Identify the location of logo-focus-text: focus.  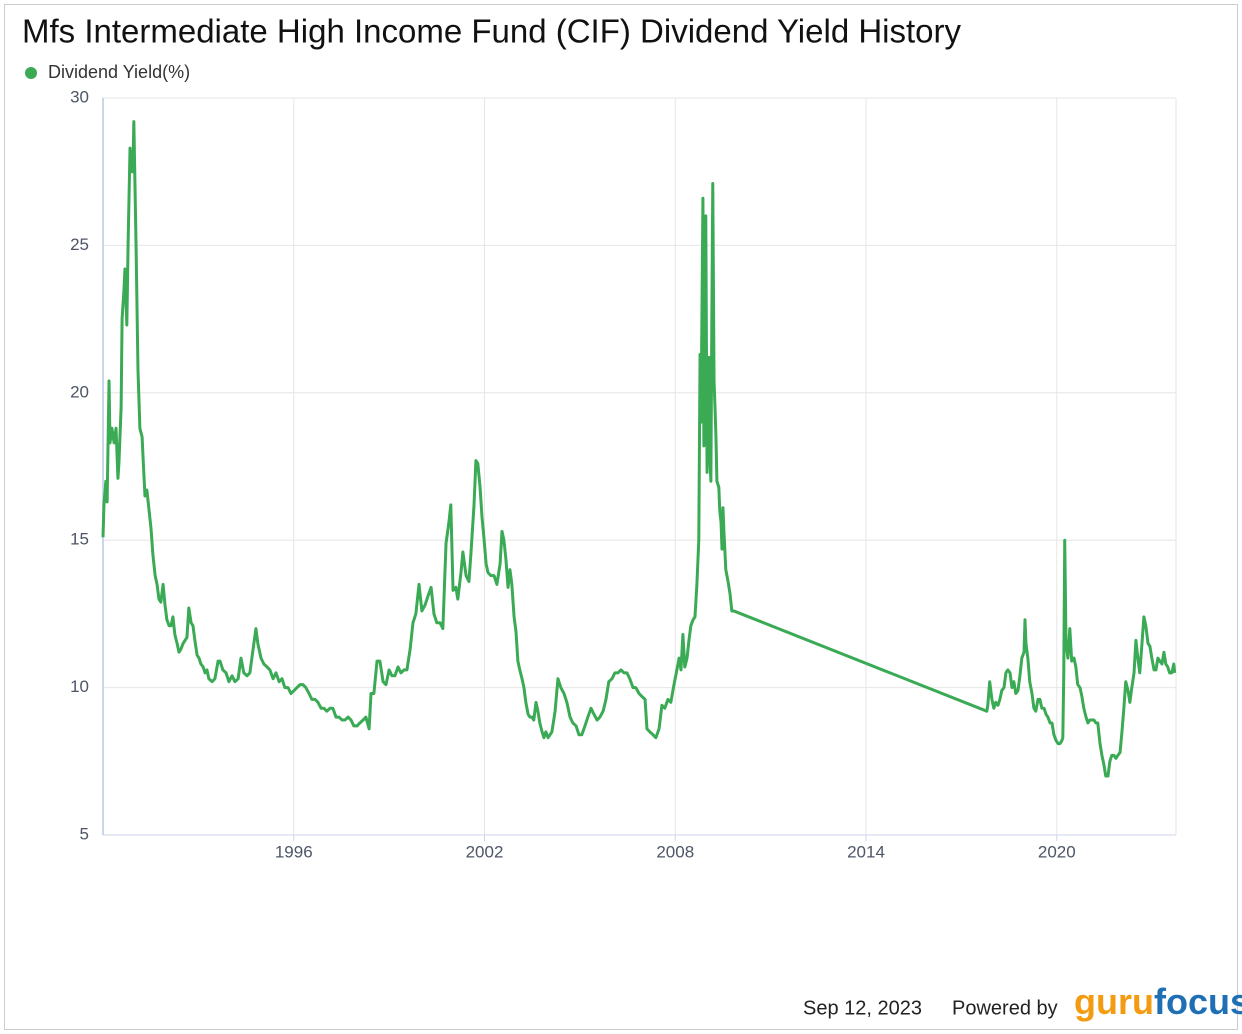
(1198, 1001).